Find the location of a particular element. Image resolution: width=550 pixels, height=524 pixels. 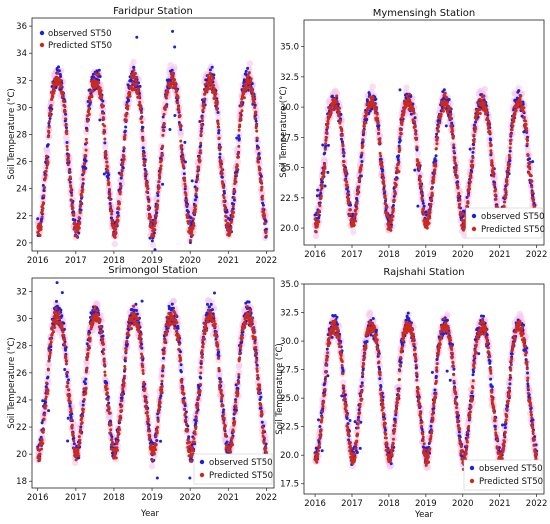

x-tick-label: 2018 is located at coordinates (389, 255).